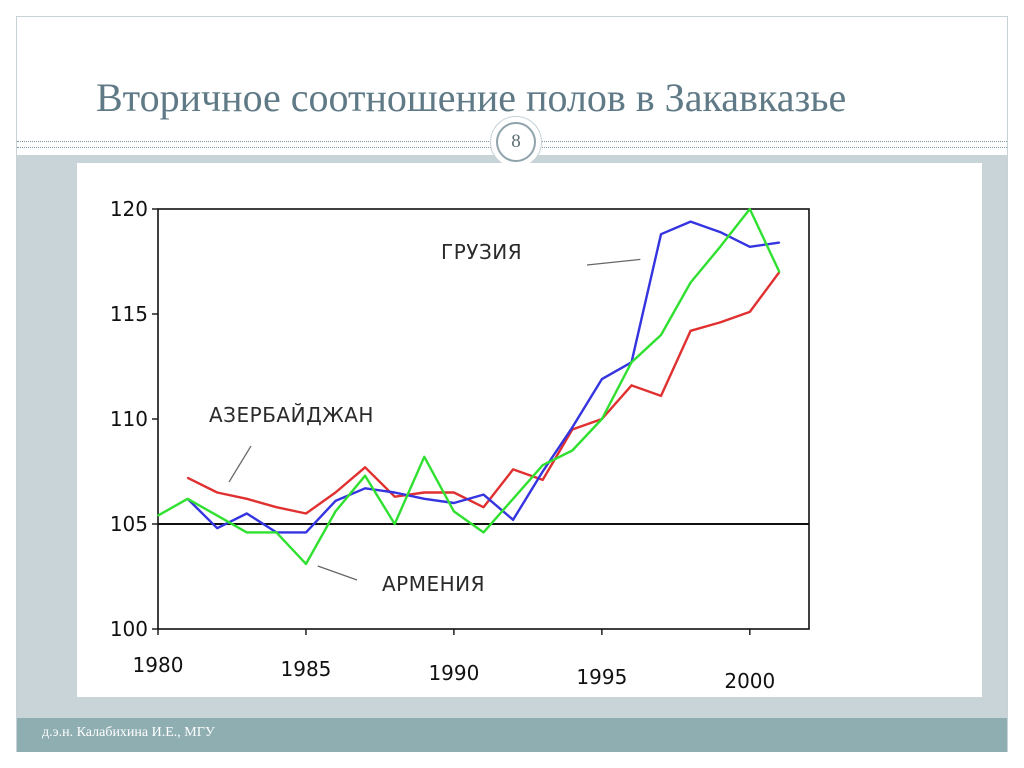 This screenshot has width=1024, height=768. What do you see at coordinates (129, 524) in the screenshot?
I see `y-tick-label: 105` at bounding box center [129, 524].